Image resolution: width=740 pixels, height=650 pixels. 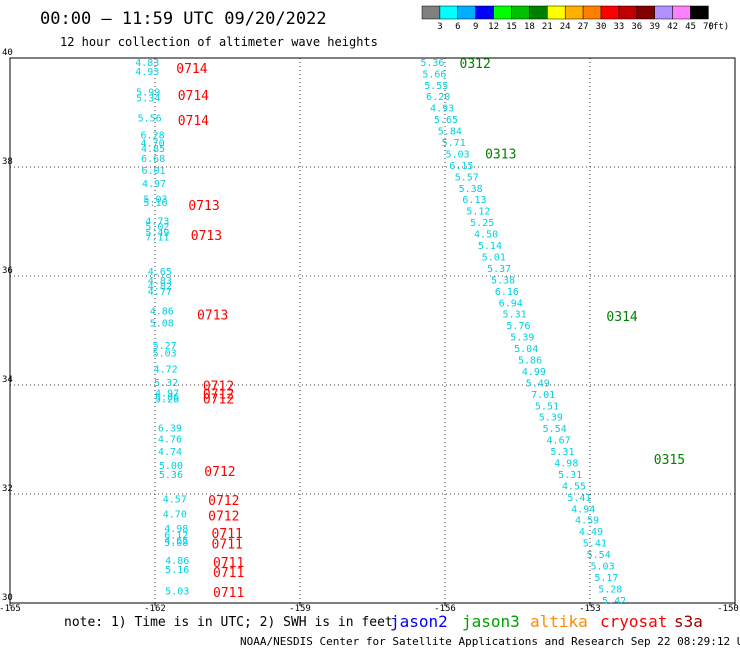 I want to click on wave-height-value: 5.31, so click(x=570, y=475).